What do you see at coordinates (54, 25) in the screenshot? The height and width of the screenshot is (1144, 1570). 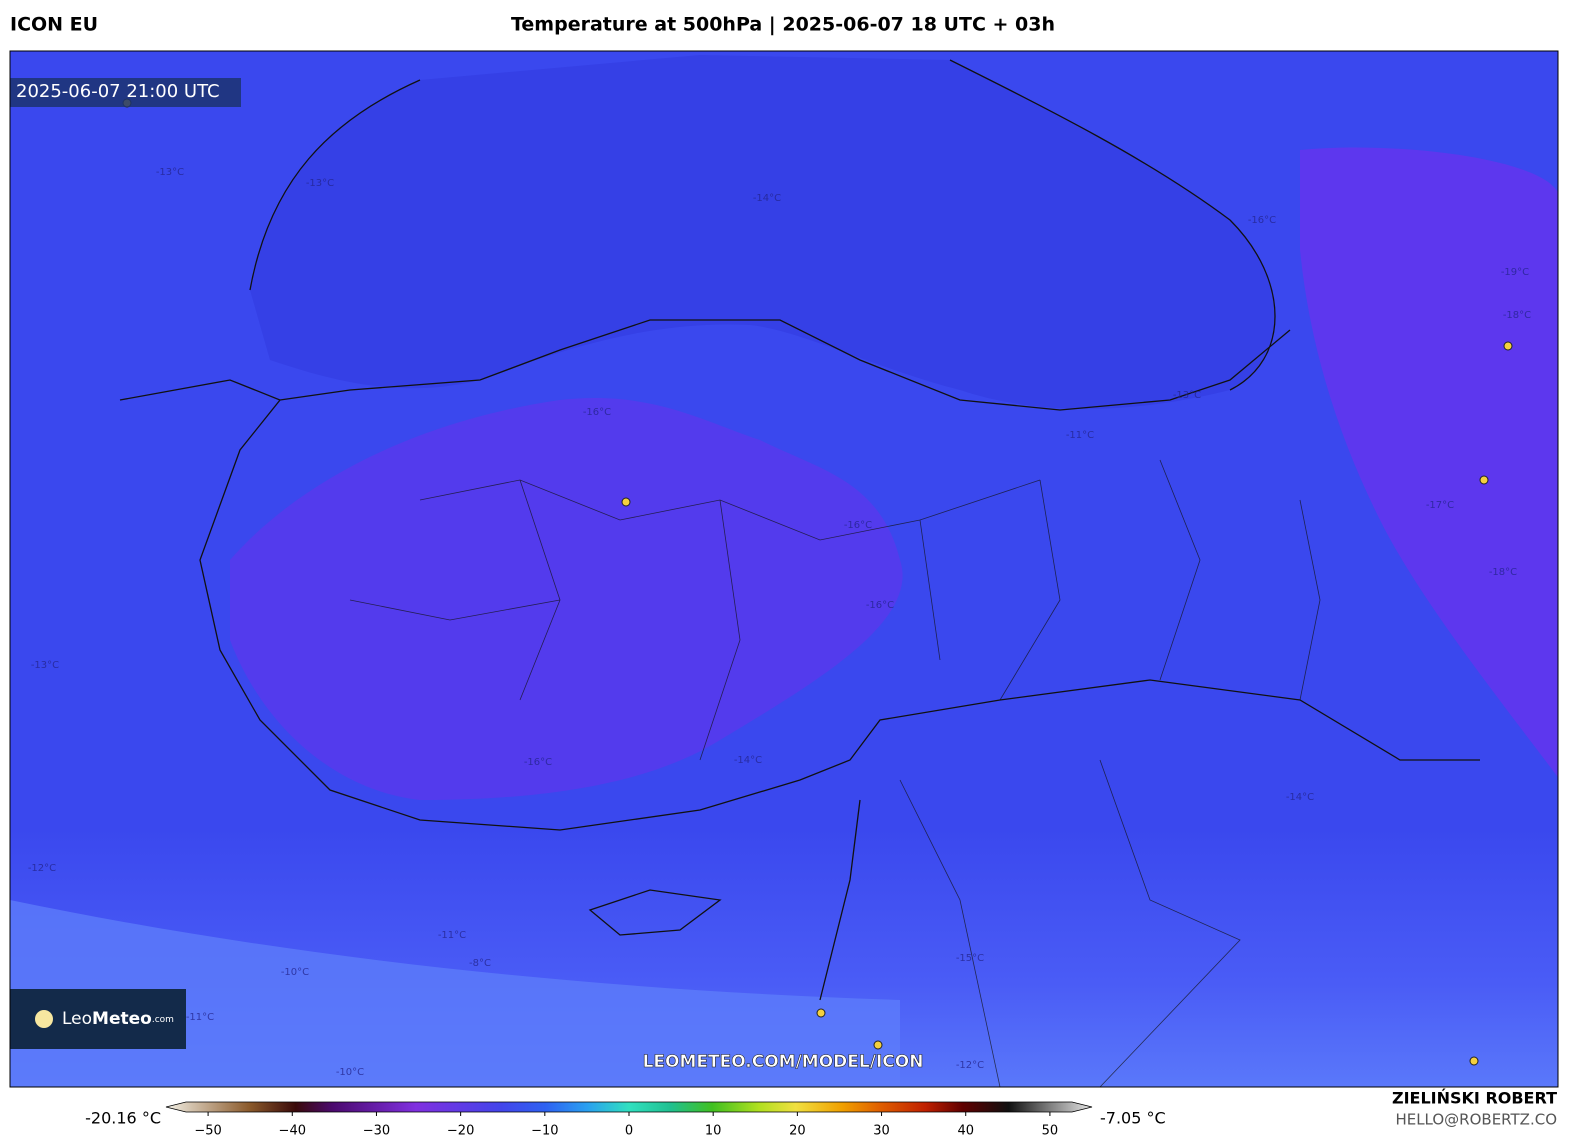 I see `model-name: ICON EU` at bounding box center [54, 25].